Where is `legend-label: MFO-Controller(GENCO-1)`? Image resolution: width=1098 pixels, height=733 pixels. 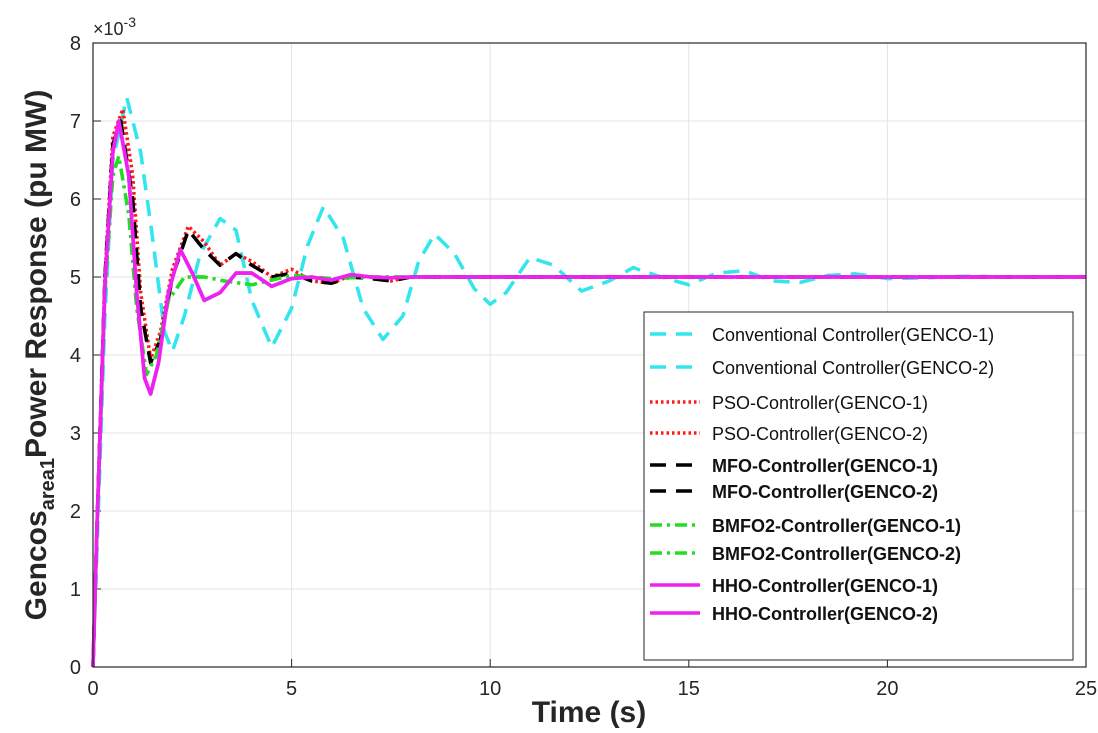
legend-label: MFO-Controller(GENCO-1) is located at coordinates (825, 466).